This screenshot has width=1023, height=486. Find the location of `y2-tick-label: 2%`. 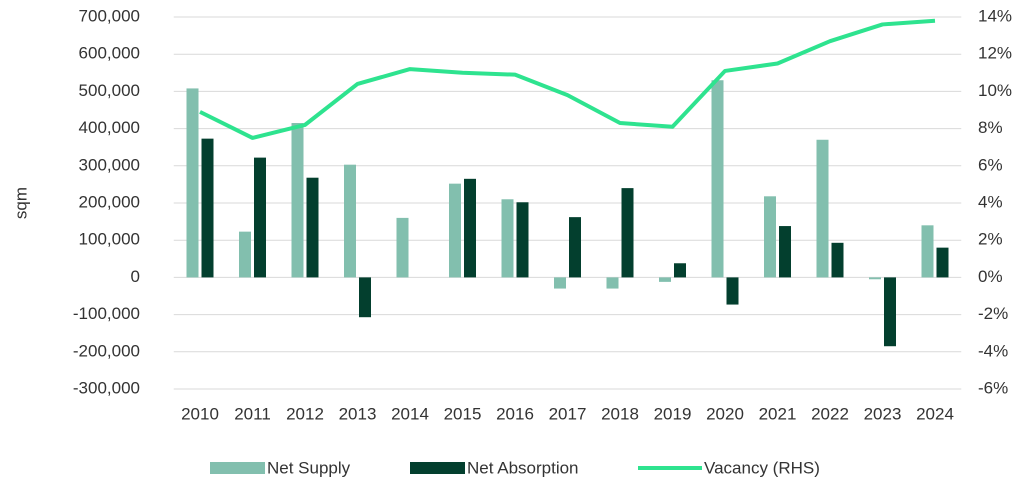

y2-tick-label: 2% is located at coordinates (990, 239).